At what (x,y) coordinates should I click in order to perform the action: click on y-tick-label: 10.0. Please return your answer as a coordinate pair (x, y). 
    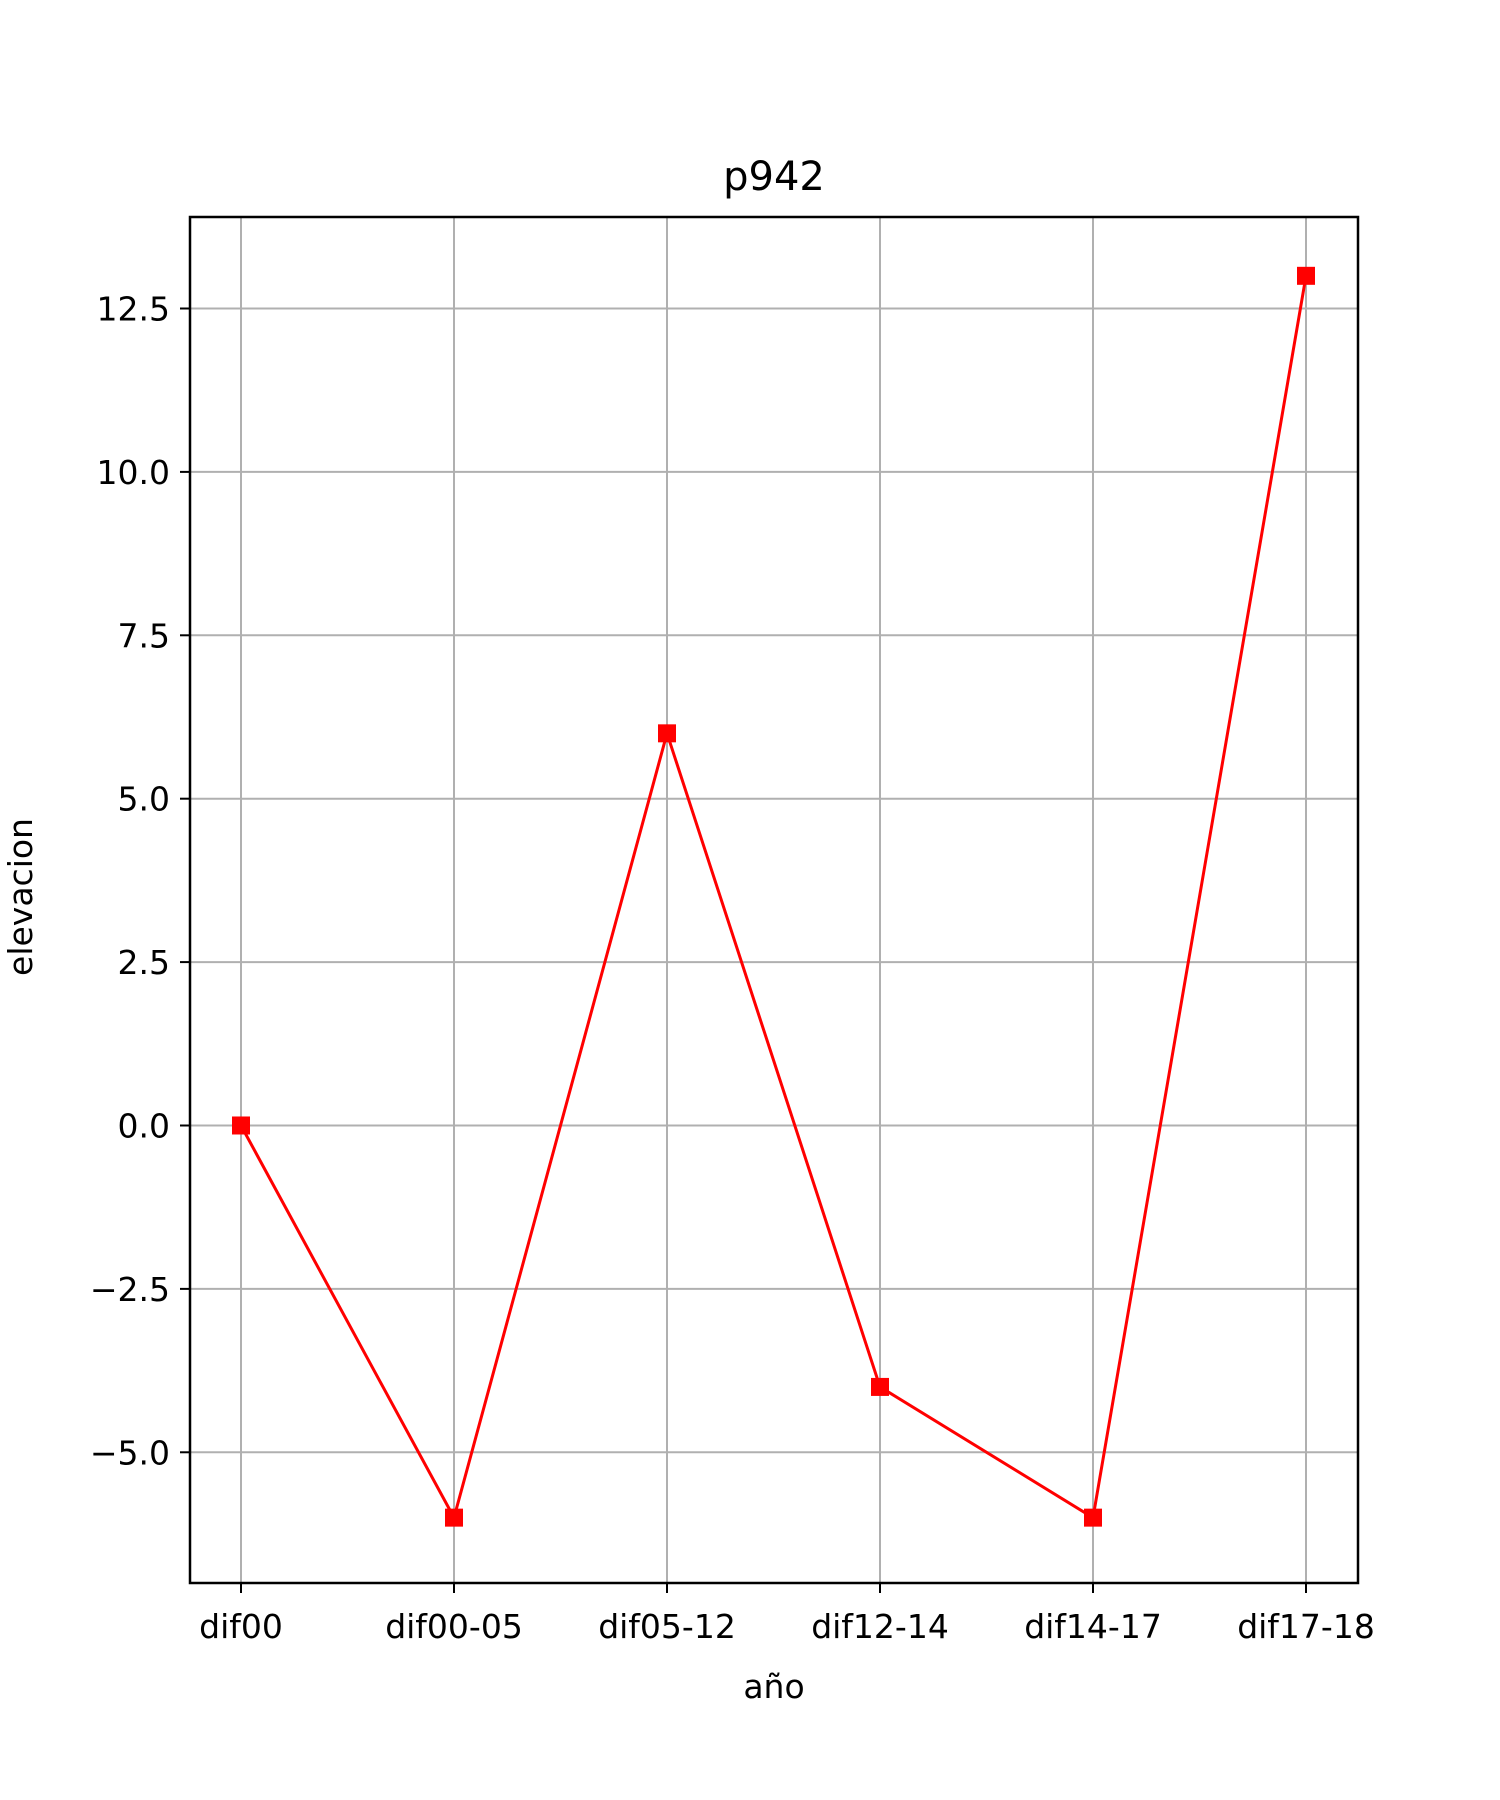
    Looking at the image, I should click on (133, 472).